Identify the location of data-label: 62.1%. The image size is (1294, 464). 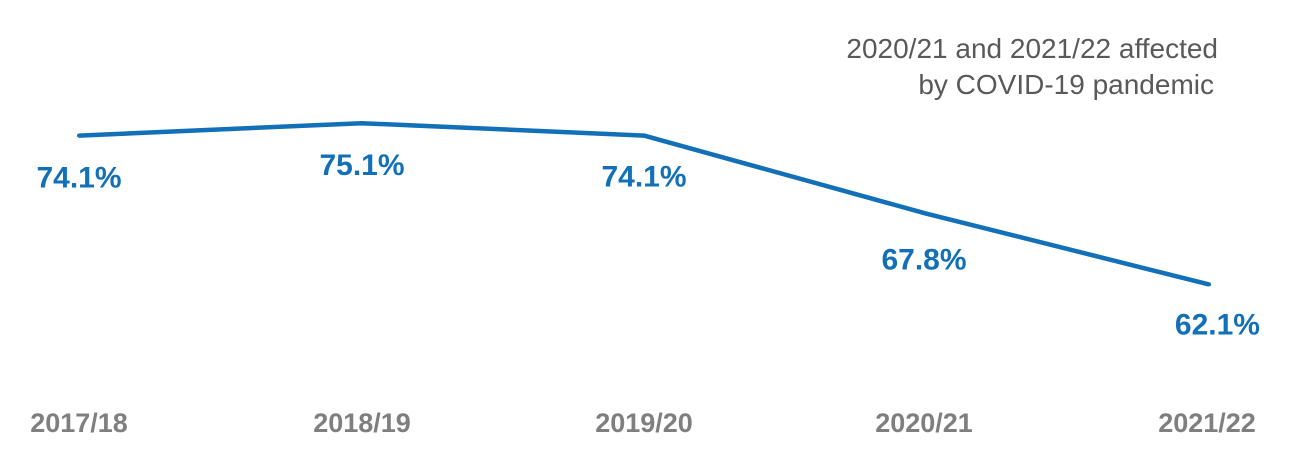
(1217, 324).